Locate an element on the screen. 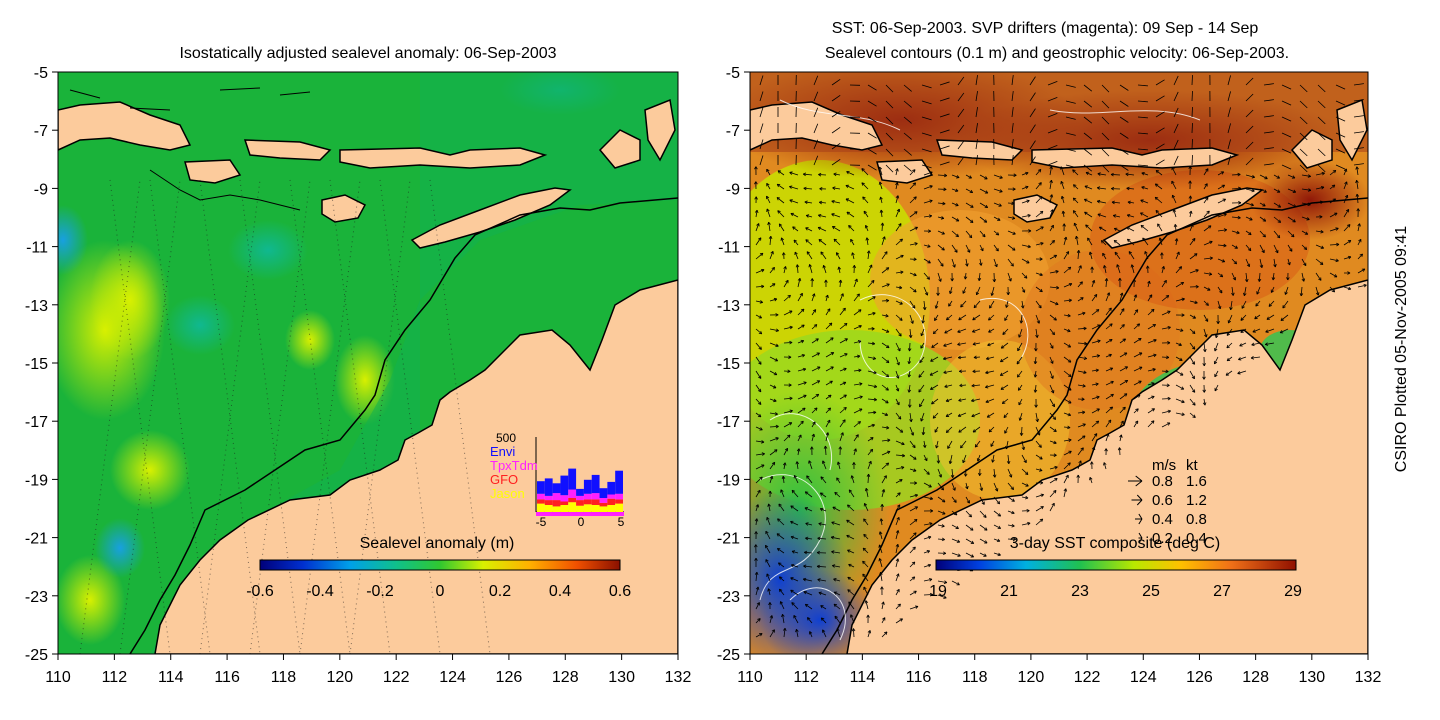 Image resolution: width=1440 pixels, height=720 pixels. x-tick-label: 112 is located at coordinates (806, 677).